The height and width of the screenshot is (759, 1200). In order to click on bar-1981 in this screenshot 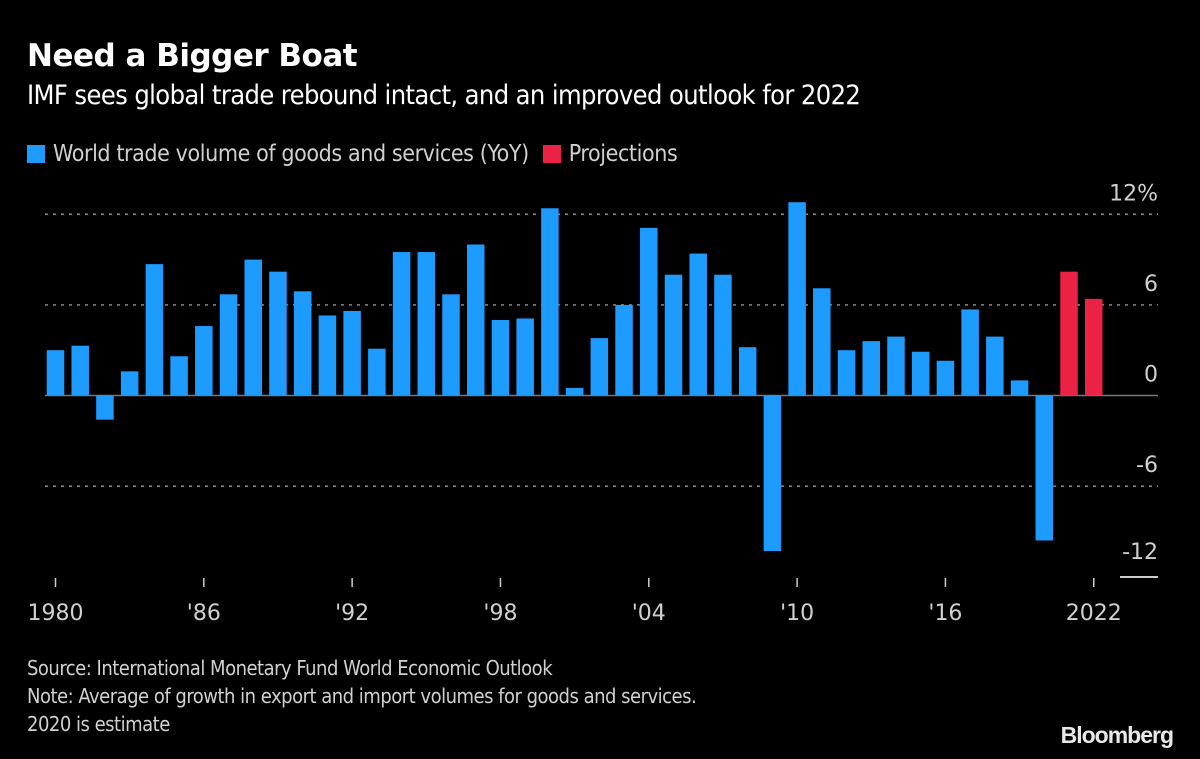, I will do `click(80, 370)`.